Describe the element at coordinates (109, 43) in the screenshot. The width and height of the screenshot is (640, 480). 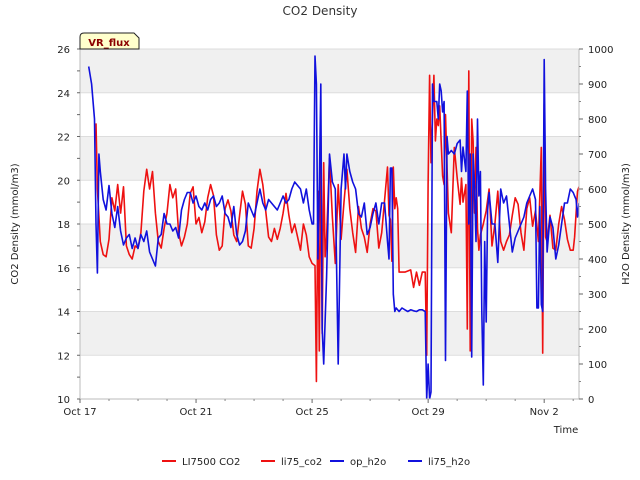
I see `badge-label: VR_flux` at that location.